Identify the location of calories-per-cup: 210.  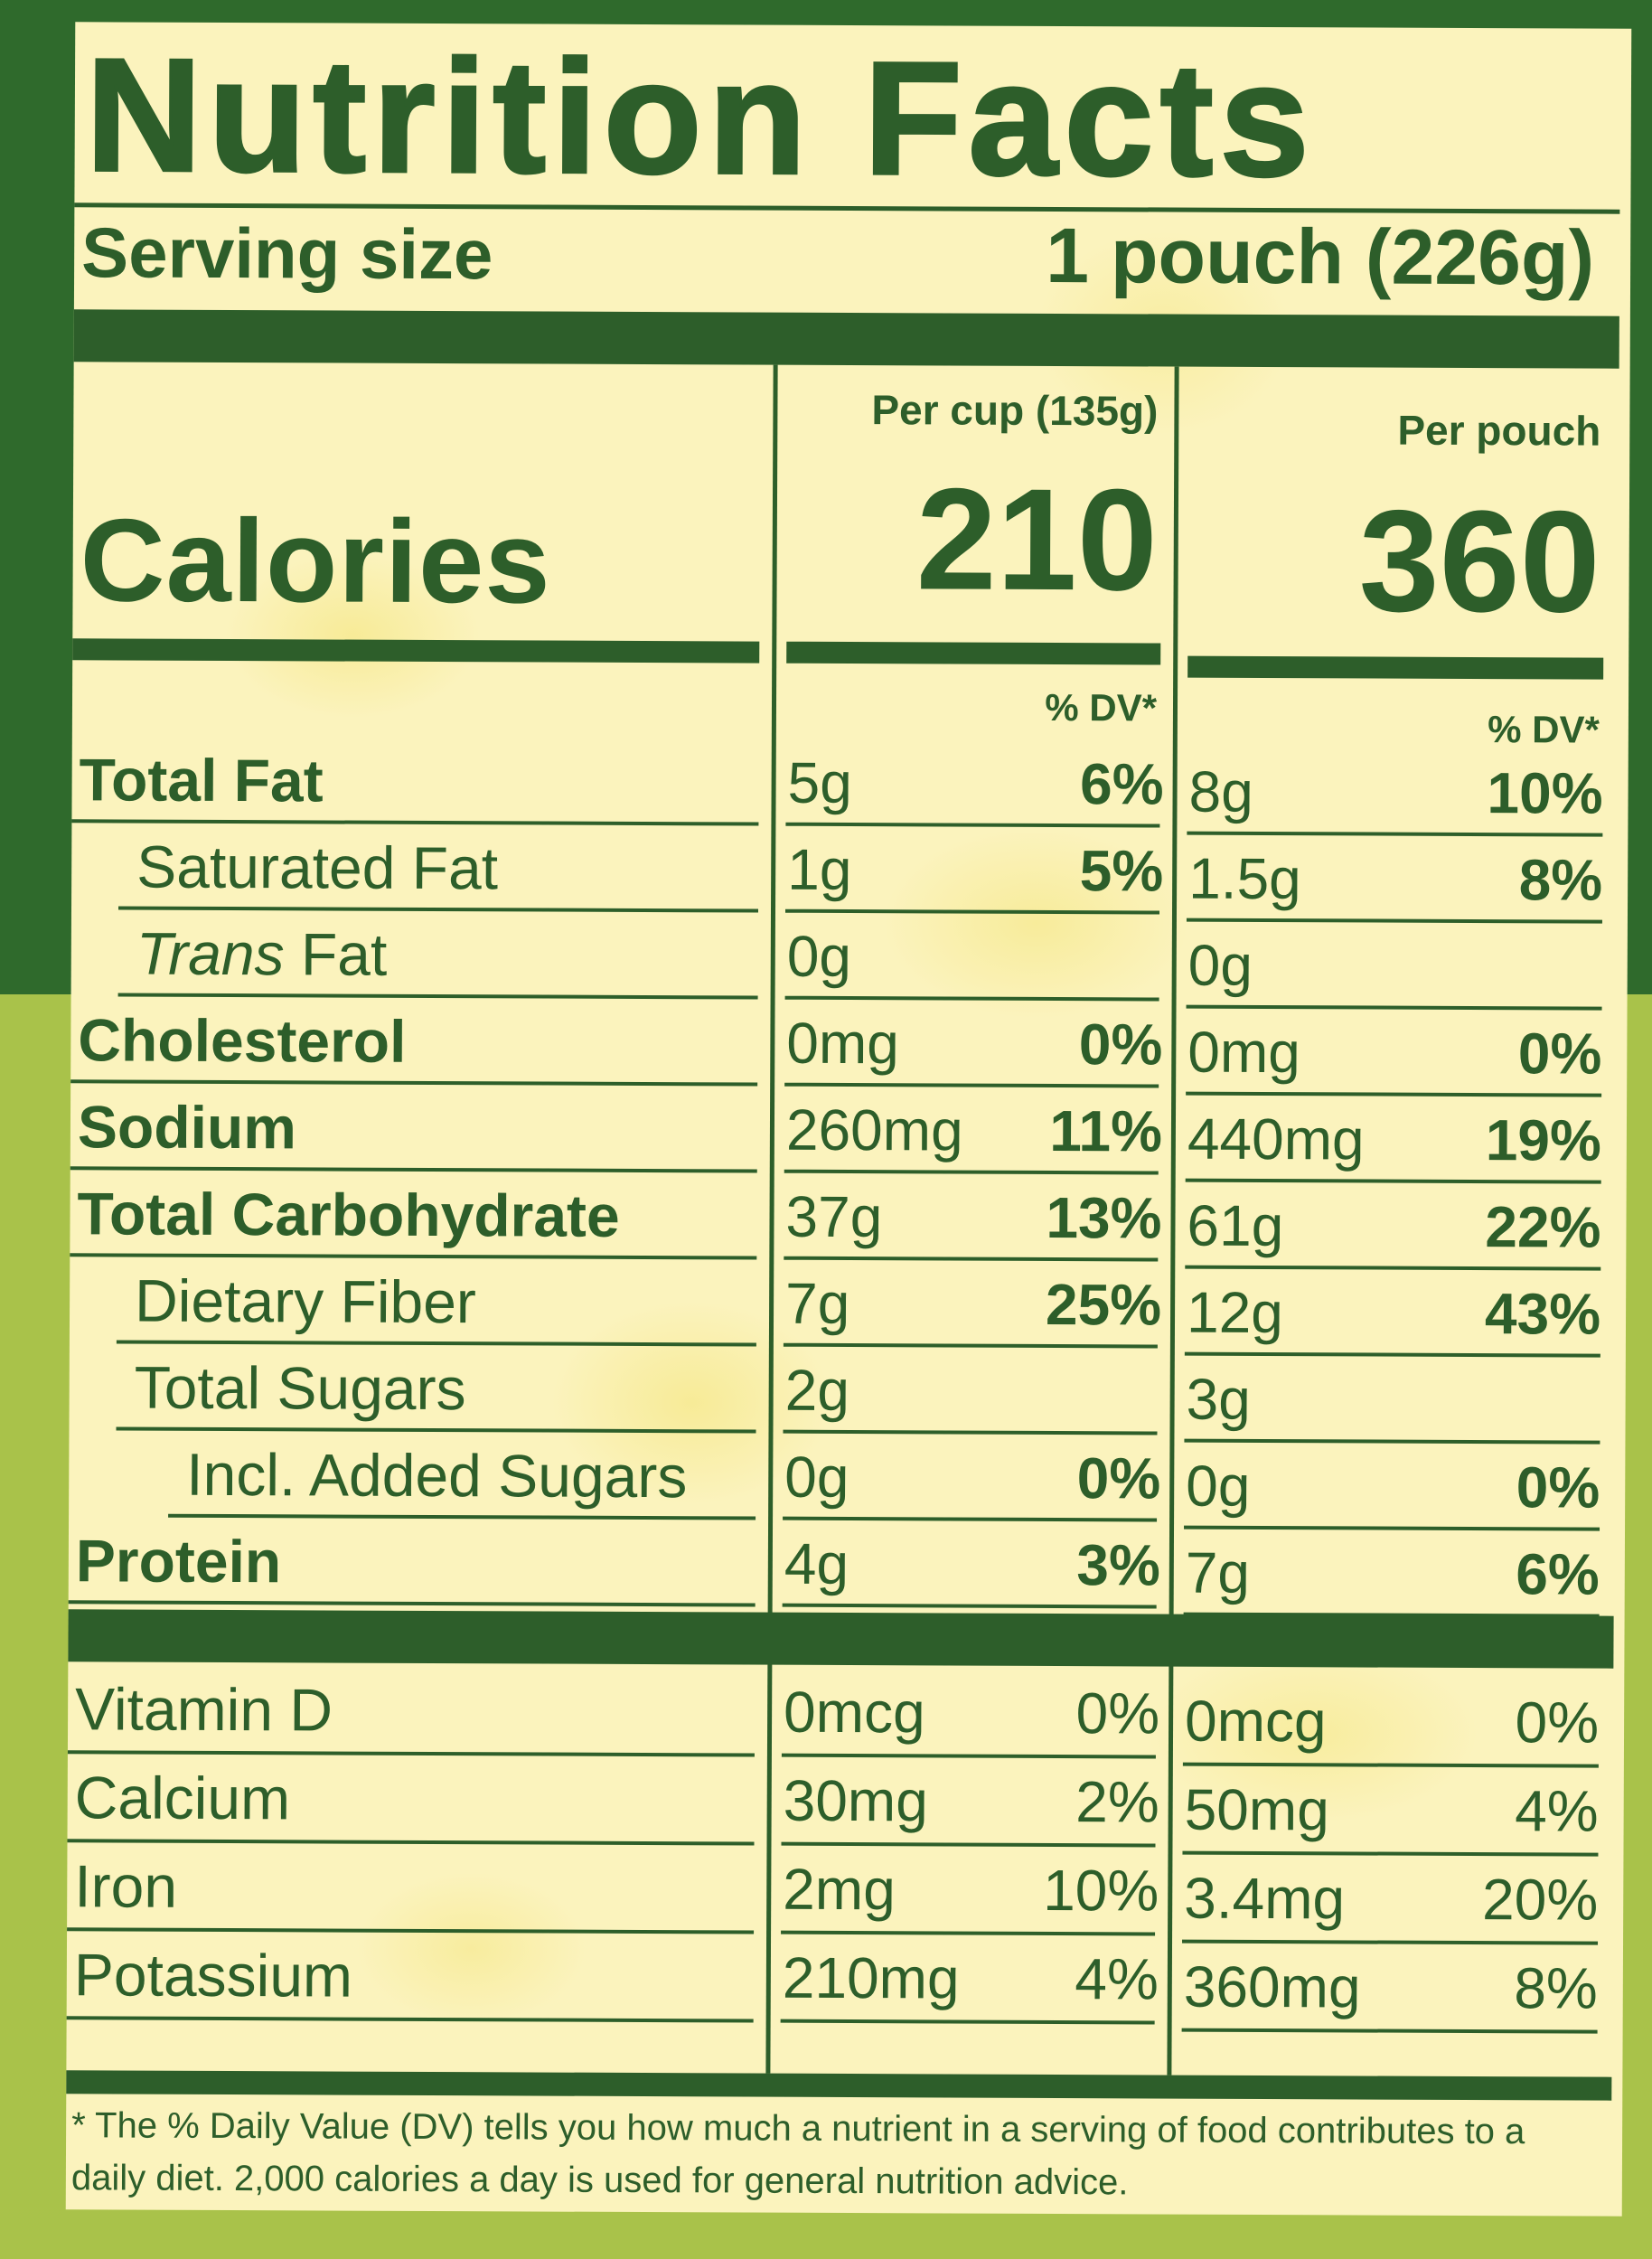
(1037, 539).